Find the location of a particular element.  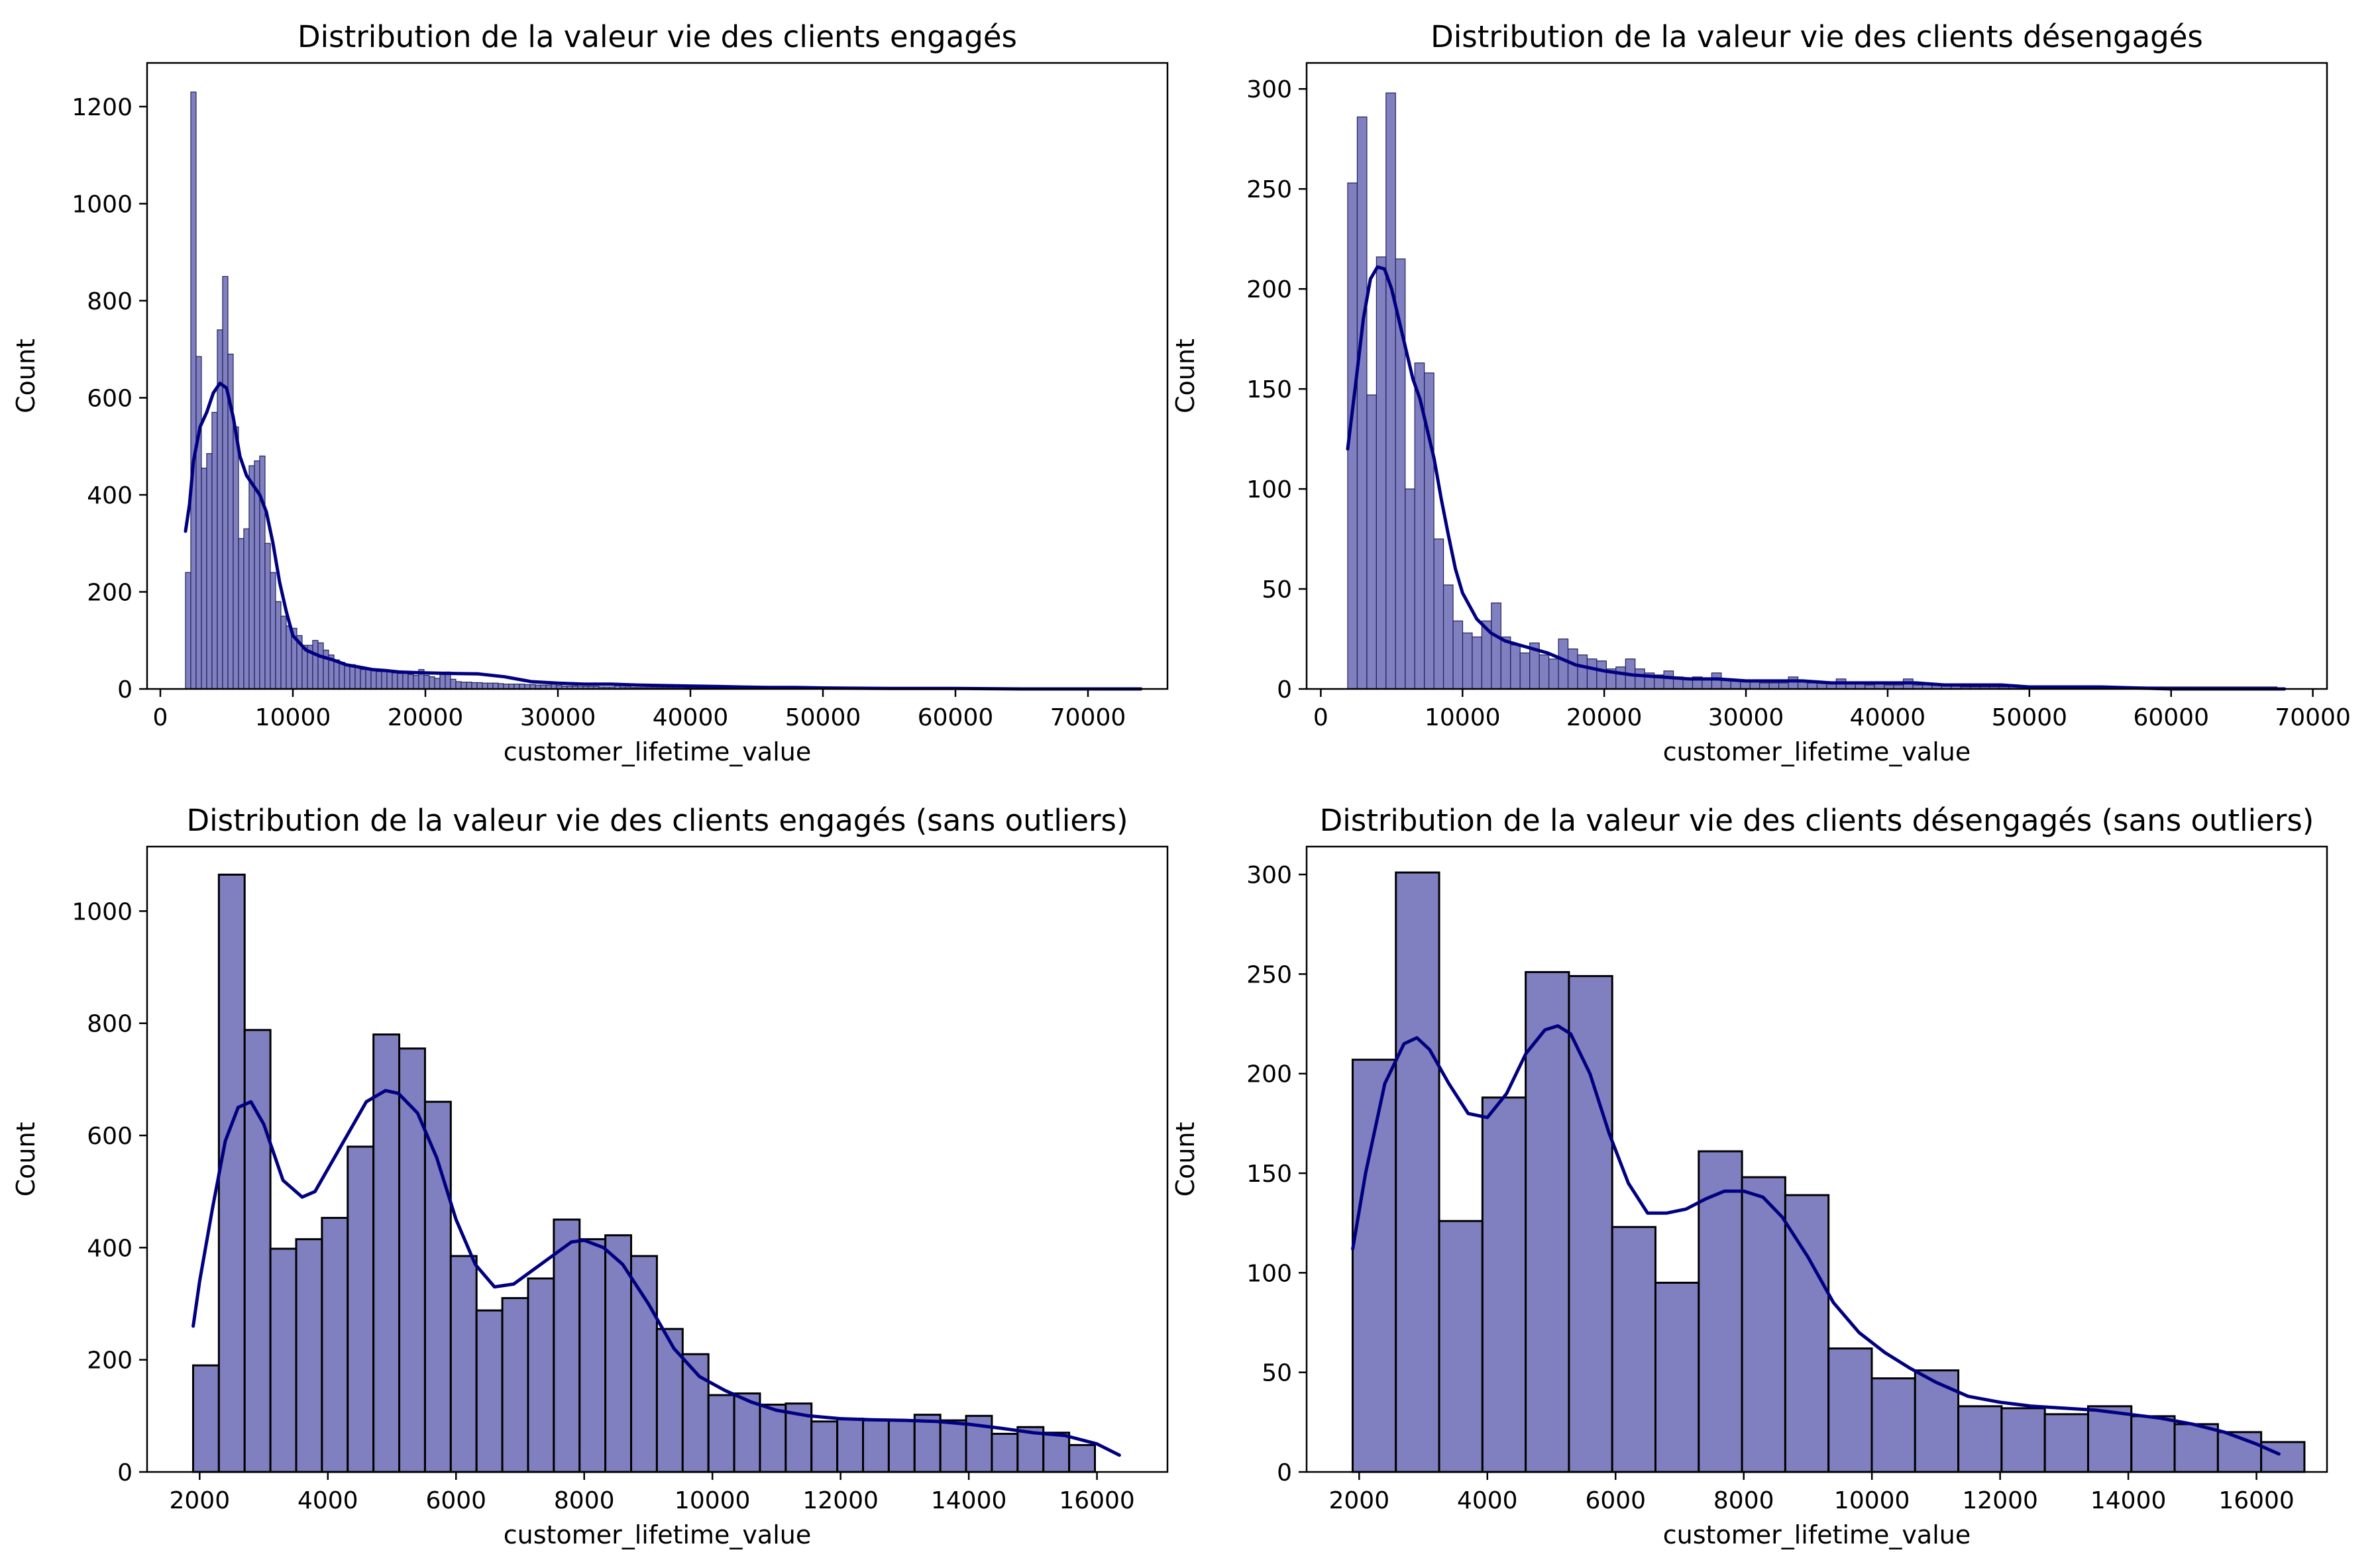

y-tick-label: 150 is located at coordinates (1269, 389).